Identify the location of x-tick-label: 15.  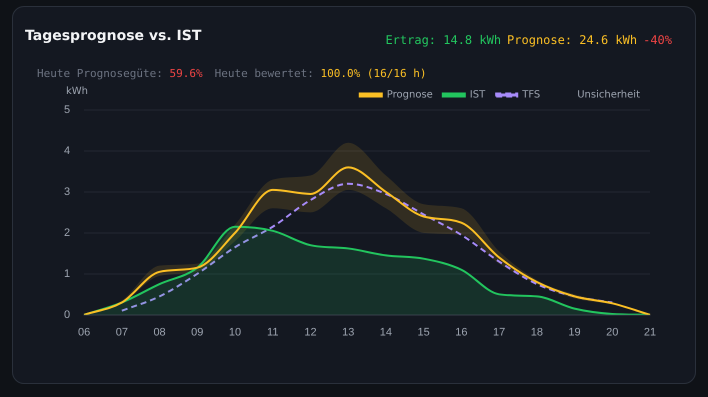
(424, 332).